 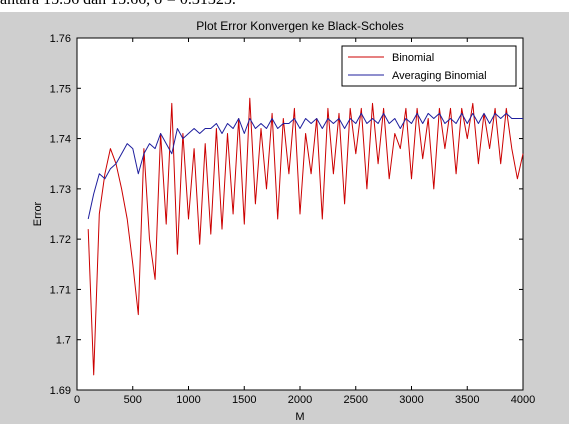 I want to click on legend-label-averaging: Averaging Binomial, so click(x=439, y=76).